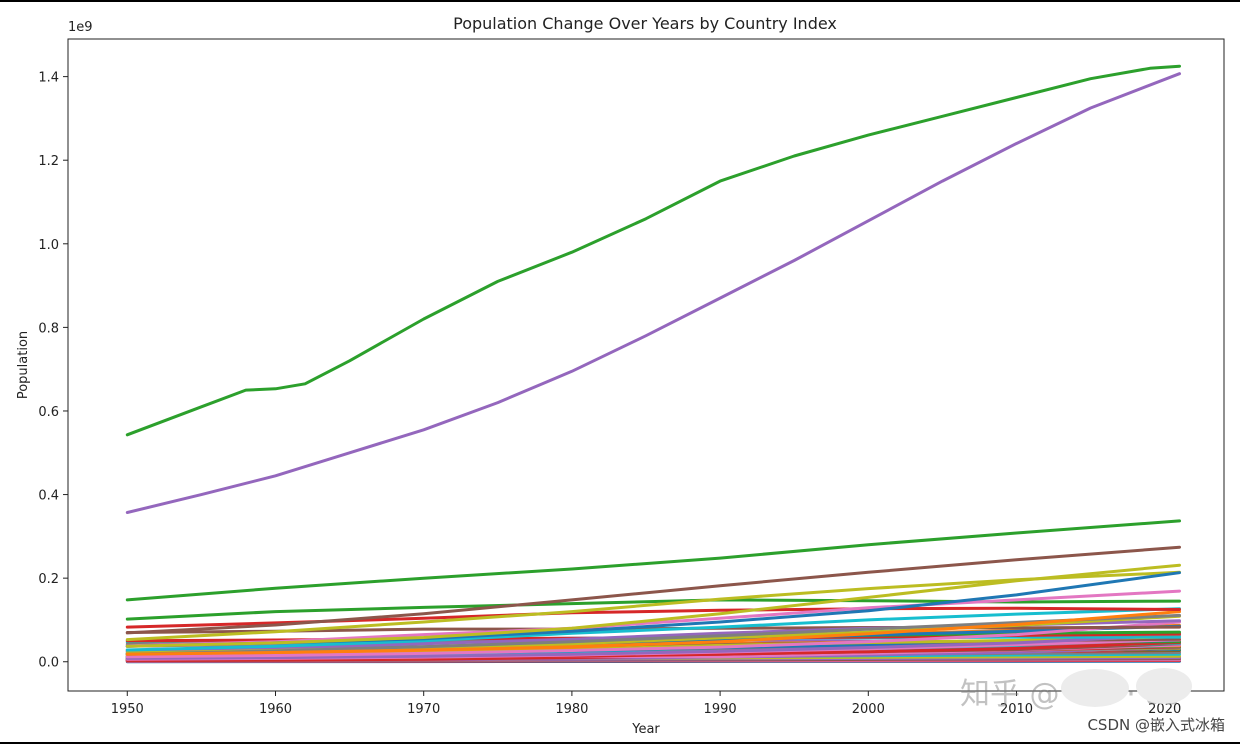  What do you see at coordinates (48, 328) in the screenshot?
I see `y-tick-label: 0.8` at bounding box center [48, 328].